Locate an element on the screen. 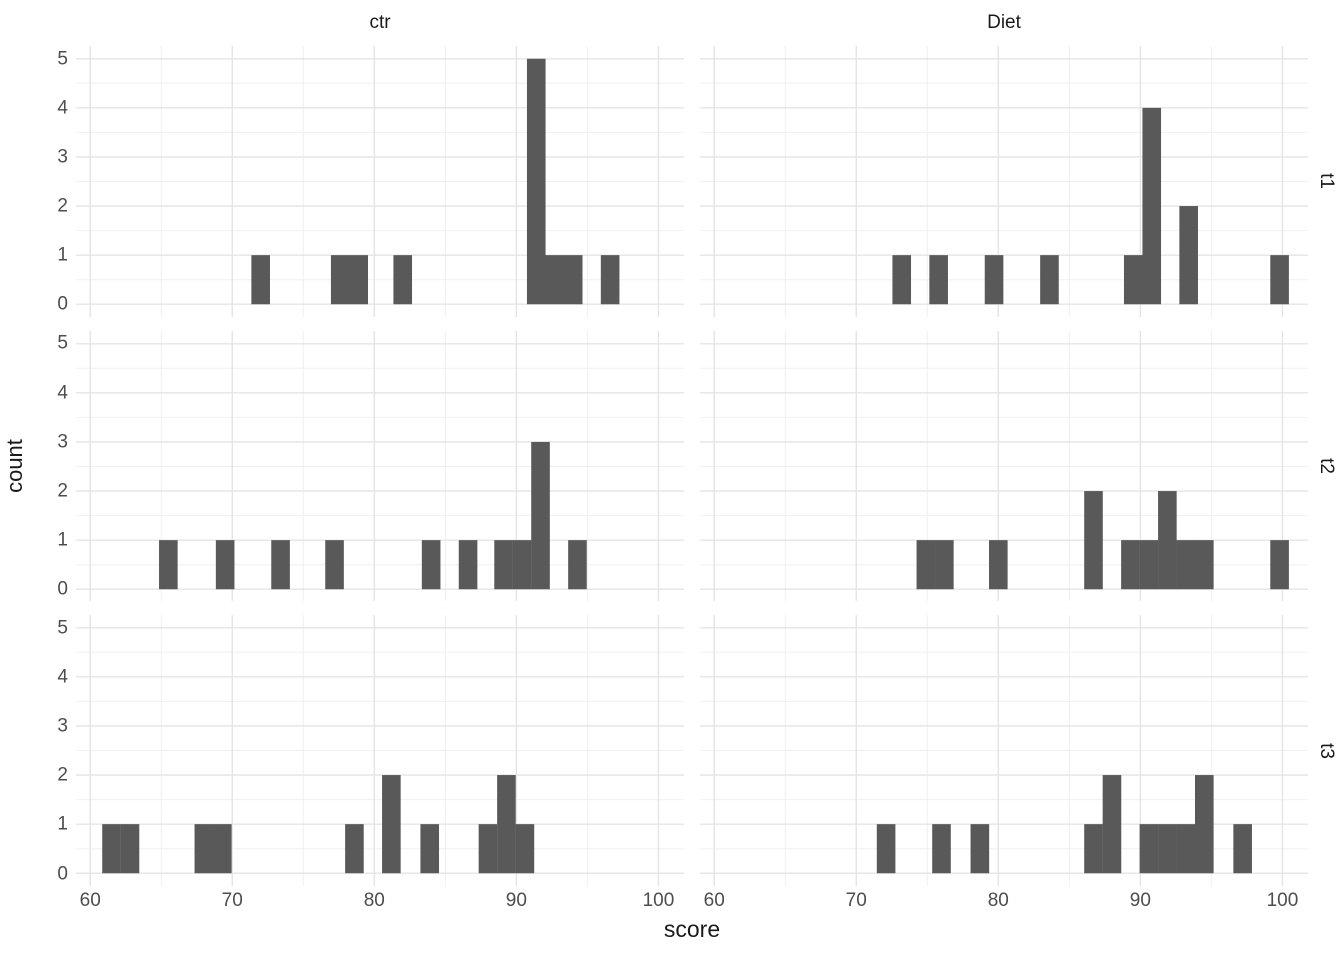  panel-ctr-t3 is located at coordinates (380, 750).